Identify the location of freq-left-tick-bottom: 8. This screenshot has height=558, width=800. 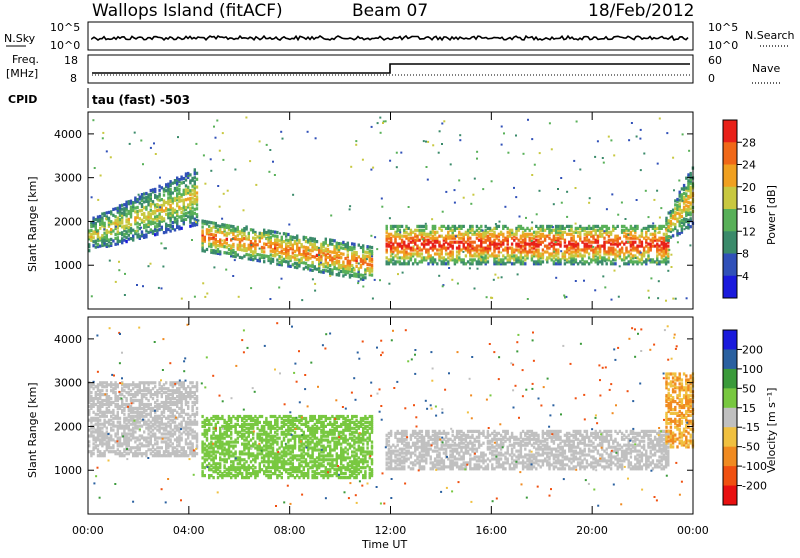
(73, 78).